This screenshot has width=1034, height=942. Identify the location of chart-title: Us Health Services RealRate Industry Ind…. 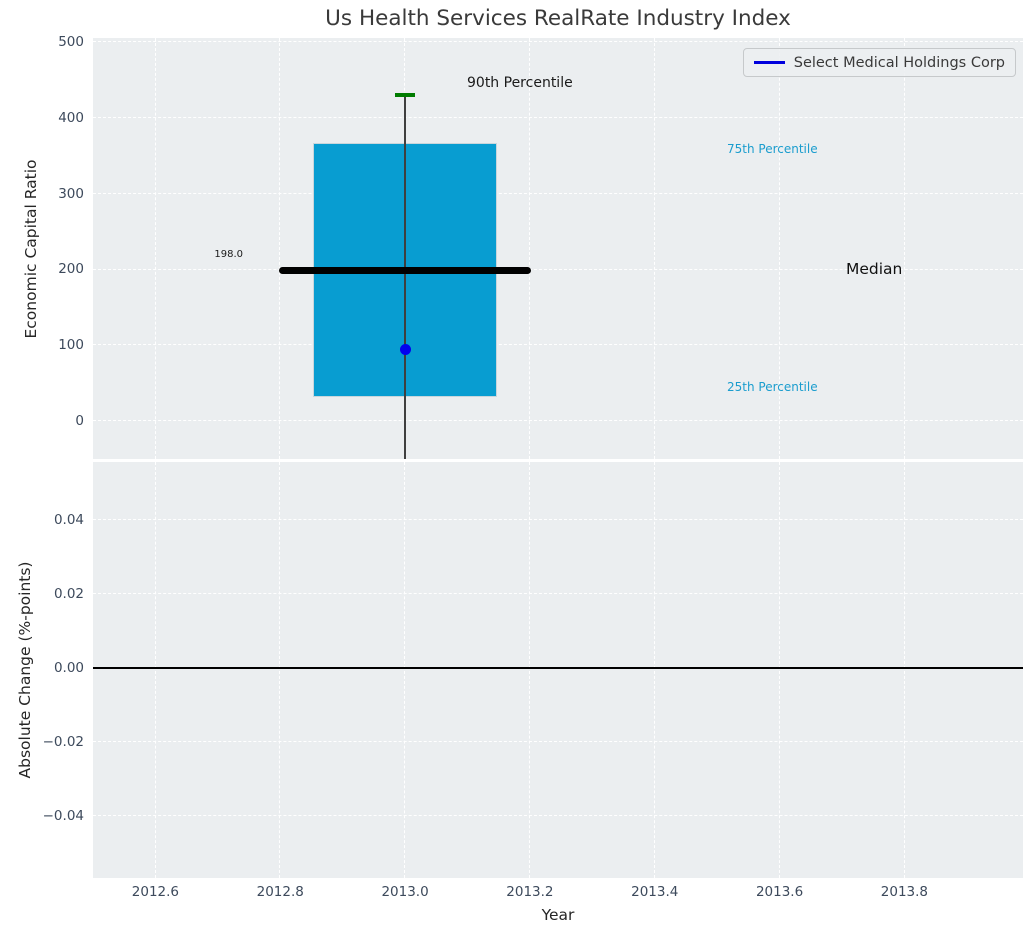
(558, 18).